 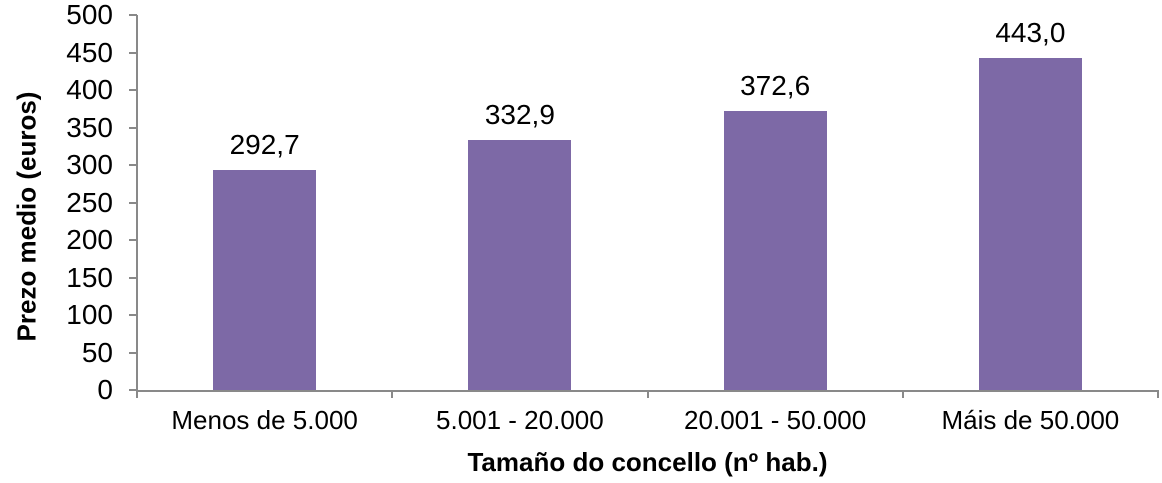 What do you see at coordinates (1030, 420) in the screenshot?
I see `x-category-label: Máis de 50.000` at bounding box center [1030, 420].